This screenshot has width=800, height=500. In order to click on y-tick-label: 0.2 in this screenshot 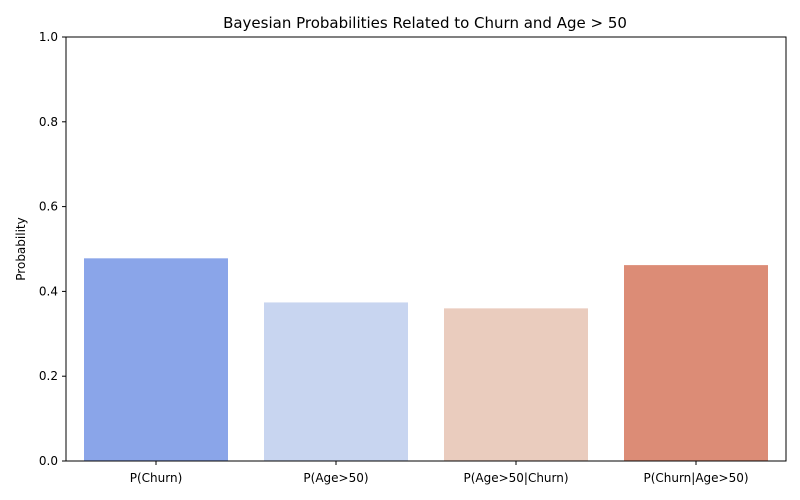, I will do `click(48, 376)`.